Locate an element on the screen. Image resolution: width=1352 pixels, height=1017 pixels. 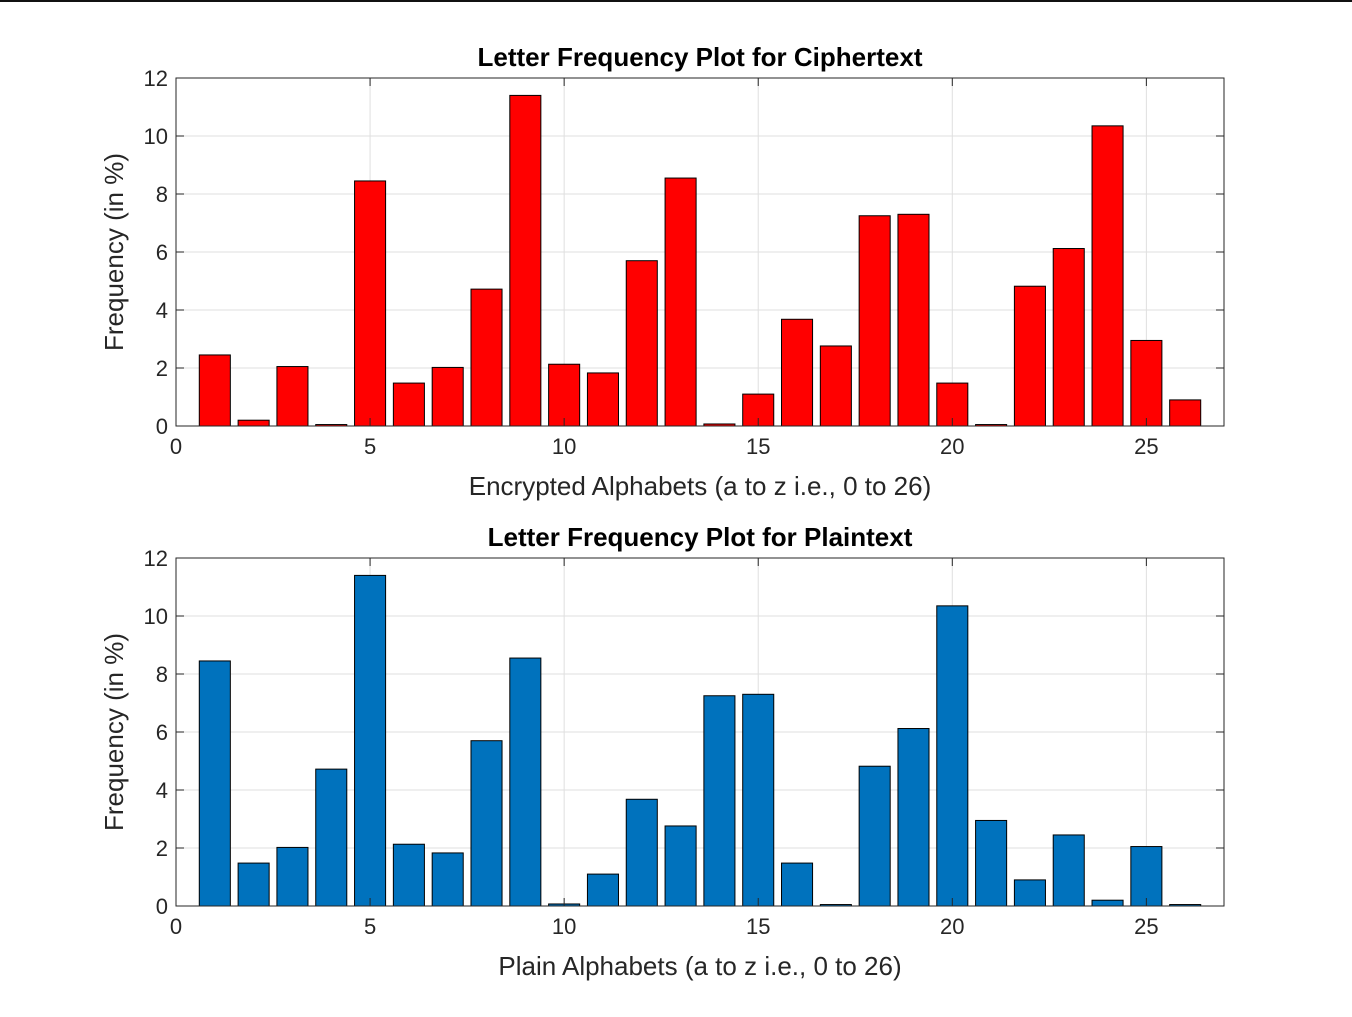
chart-title: Letter Frequency Plot for Plaintext is located at coordinates (700, 537).